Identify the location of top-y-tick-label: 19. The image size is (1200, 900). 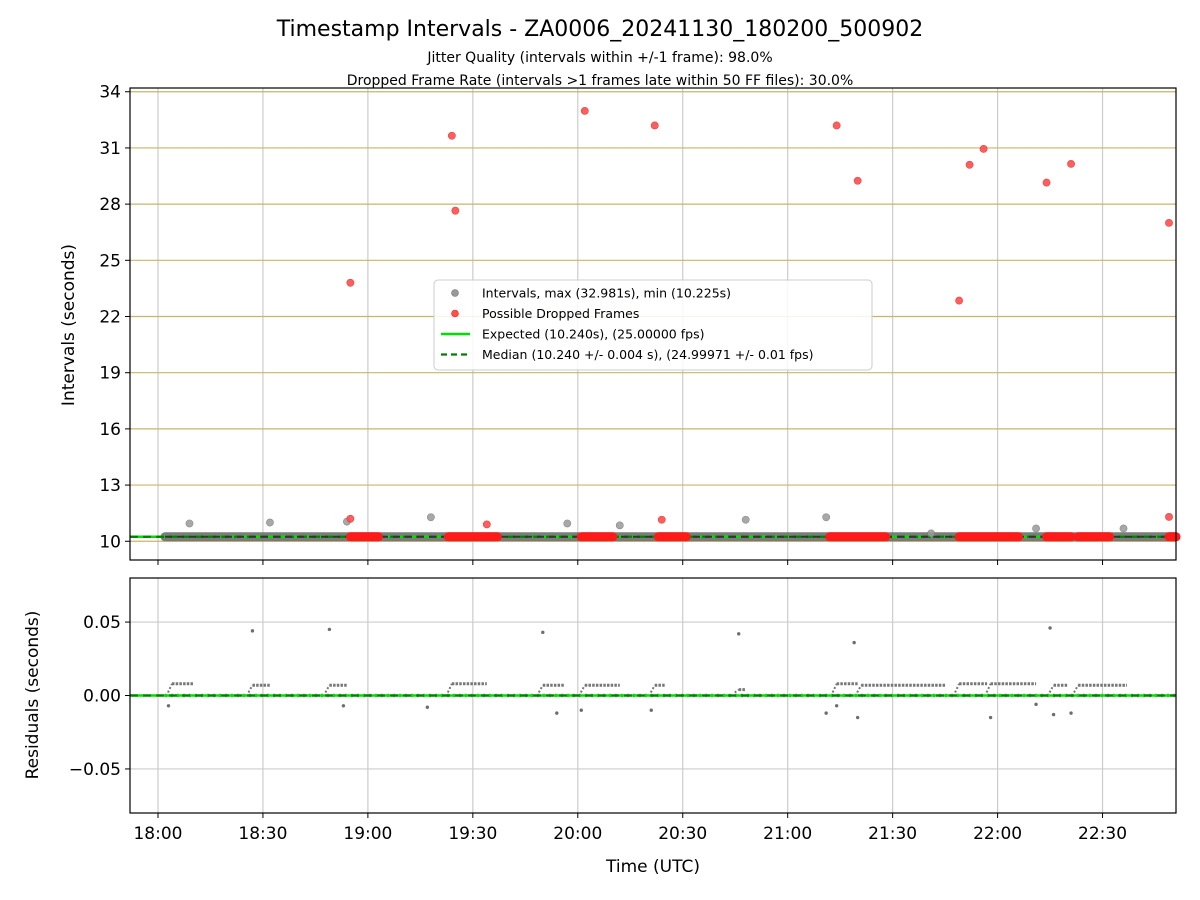
(110, 374).